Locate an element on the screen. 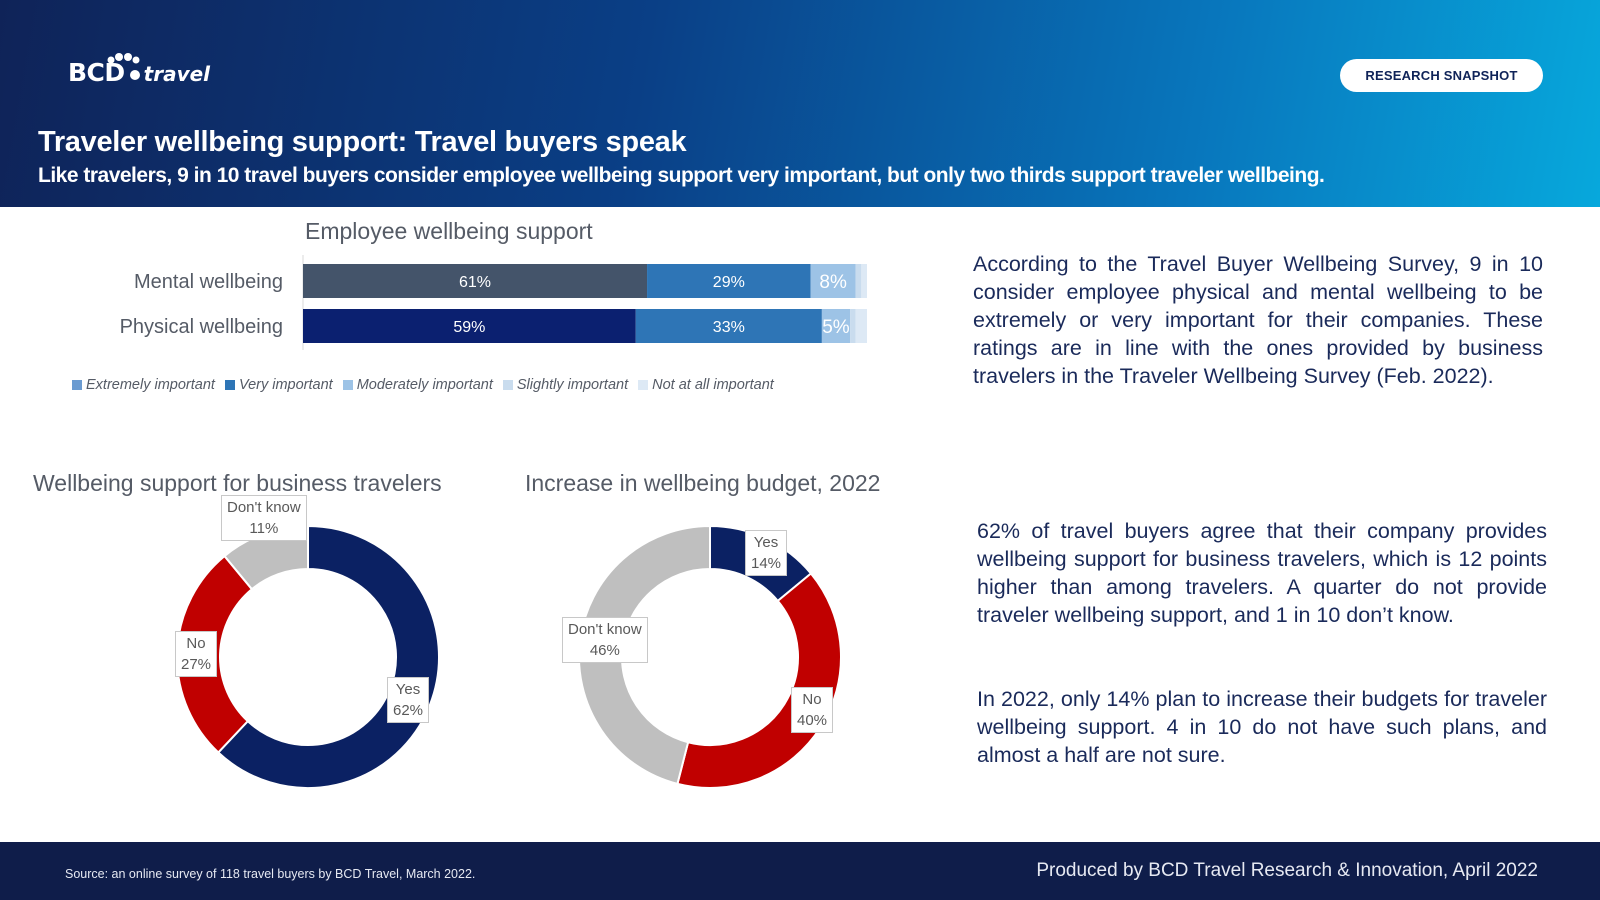 The height and width of the screenshot is (900, 1600). donut-data-label: No 27% is located at coordinates (196, 654).